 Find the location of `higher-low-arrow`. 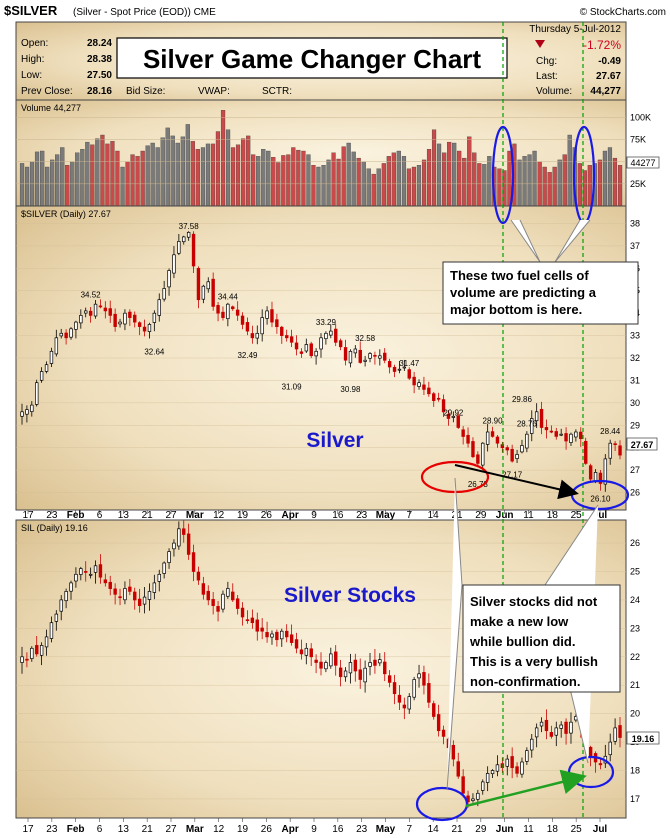

higher-low-arrow is located at coordinates (526, 788).